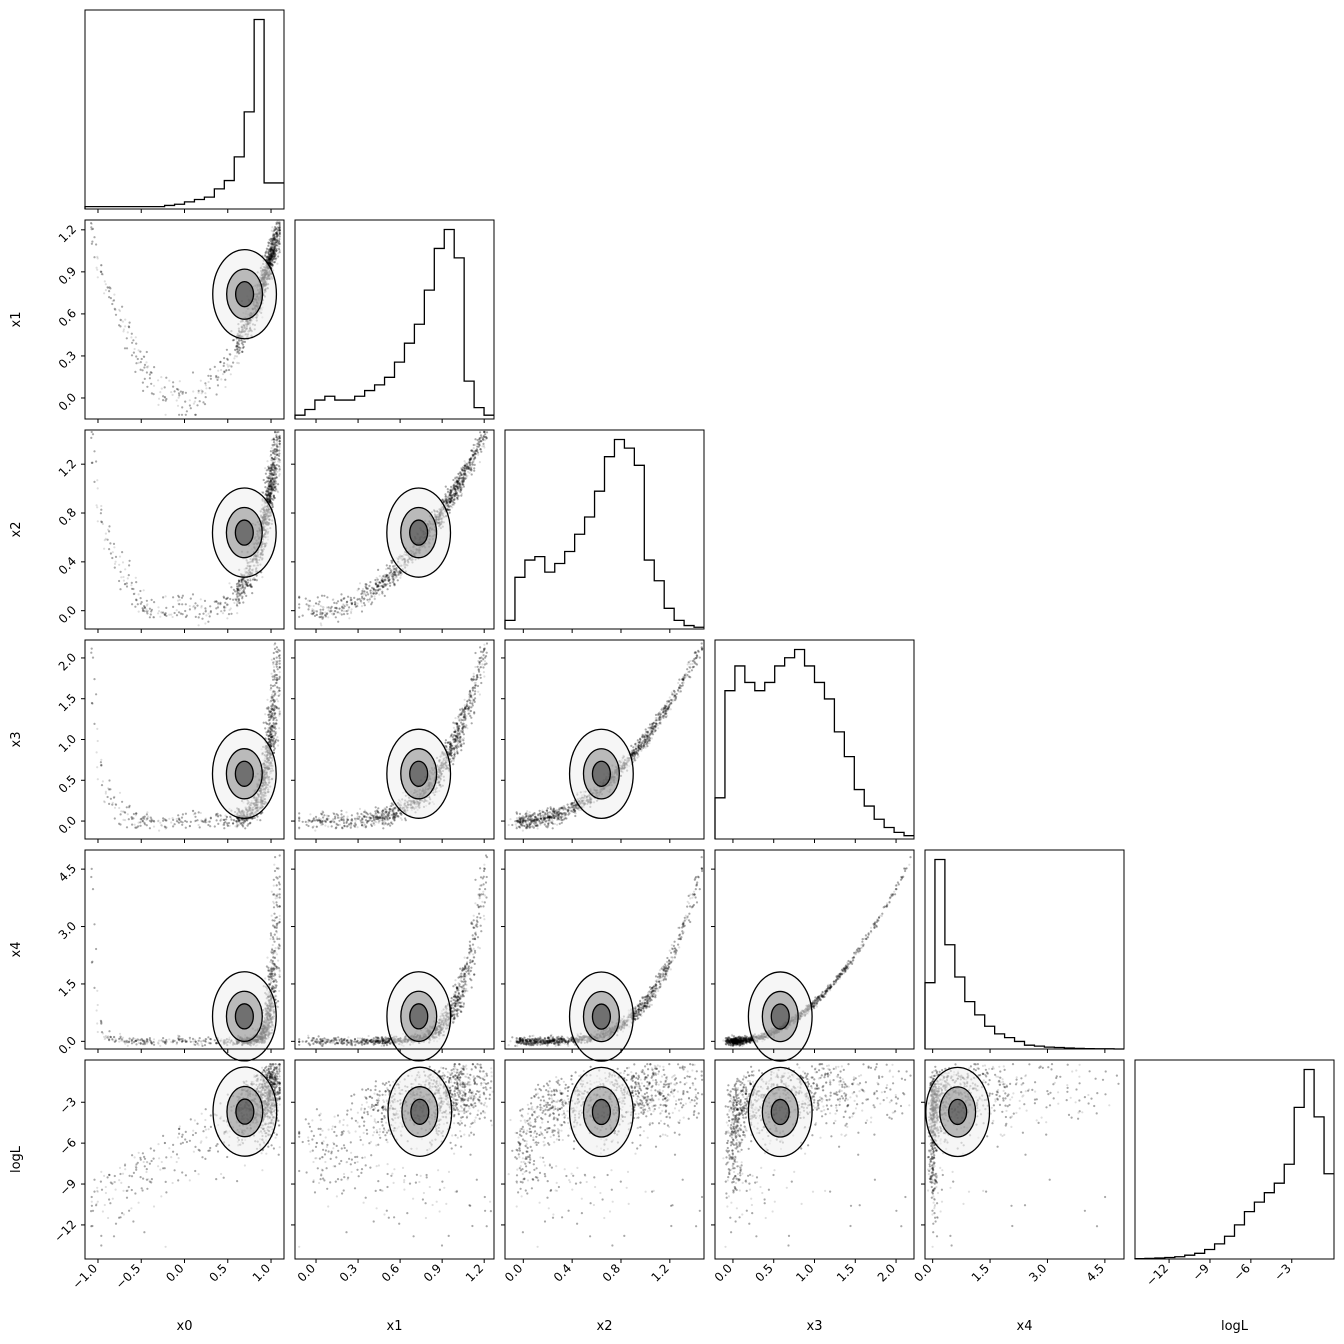 The image size is (1344, 1344). Describe the element at coordinates (244, 294) in the screenshot. I see `density-contour` at that location.